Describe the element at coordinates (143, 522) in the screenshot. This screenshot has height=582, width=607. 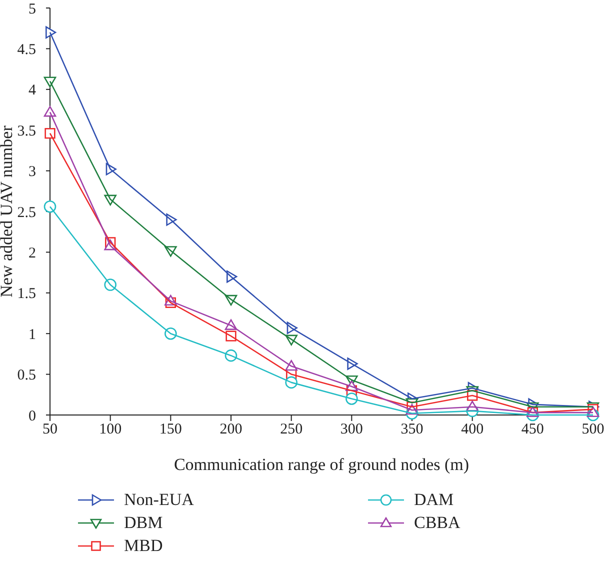
I see `legend-label: DBM` at that location.